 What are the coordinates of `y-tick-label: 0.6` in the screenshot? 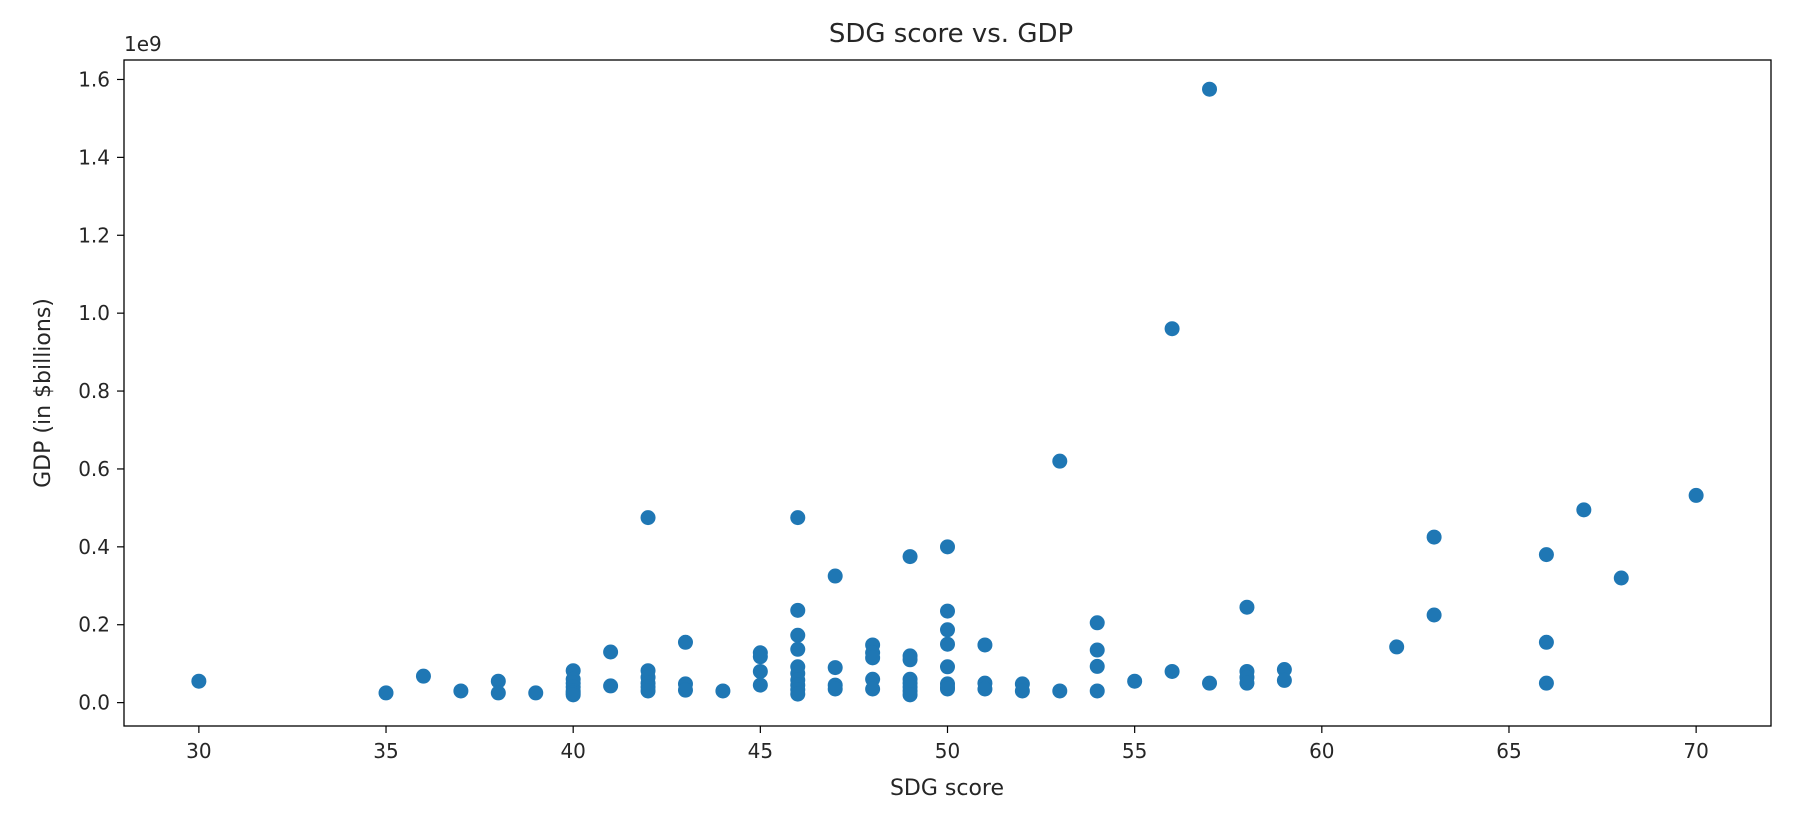 It's located at (94, 469).